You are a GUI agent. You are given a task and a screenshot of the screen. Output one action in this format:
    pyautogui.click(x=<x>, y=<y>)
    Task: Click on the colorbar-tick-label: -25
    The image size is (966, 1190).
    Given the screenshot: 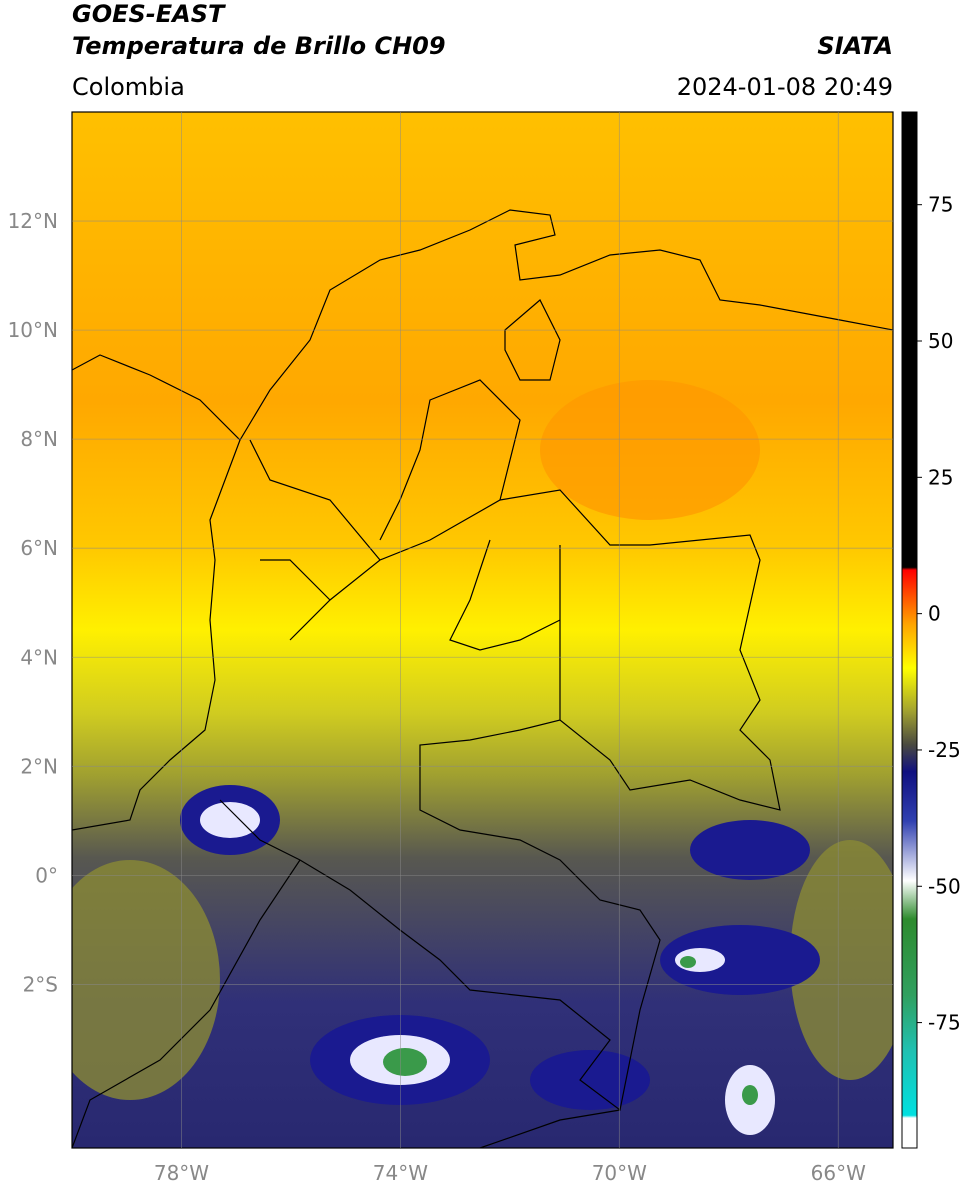 What is the action you would take?
    pyautogui.click(x=944, y=750)
    